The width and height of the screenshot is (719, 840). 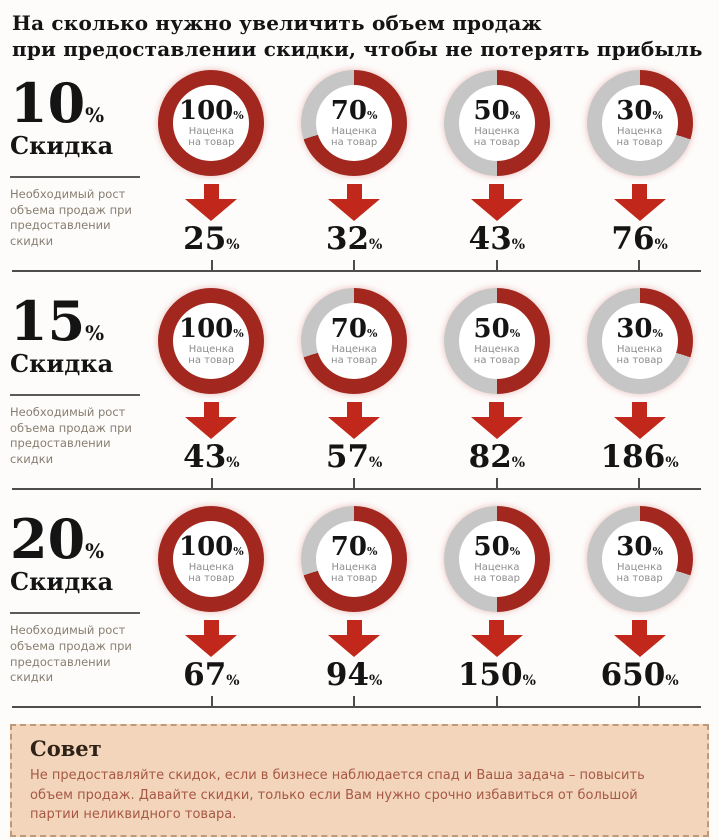 I want to click on donut-center: 70% Наценка на товар, so click(x=354, y=559).